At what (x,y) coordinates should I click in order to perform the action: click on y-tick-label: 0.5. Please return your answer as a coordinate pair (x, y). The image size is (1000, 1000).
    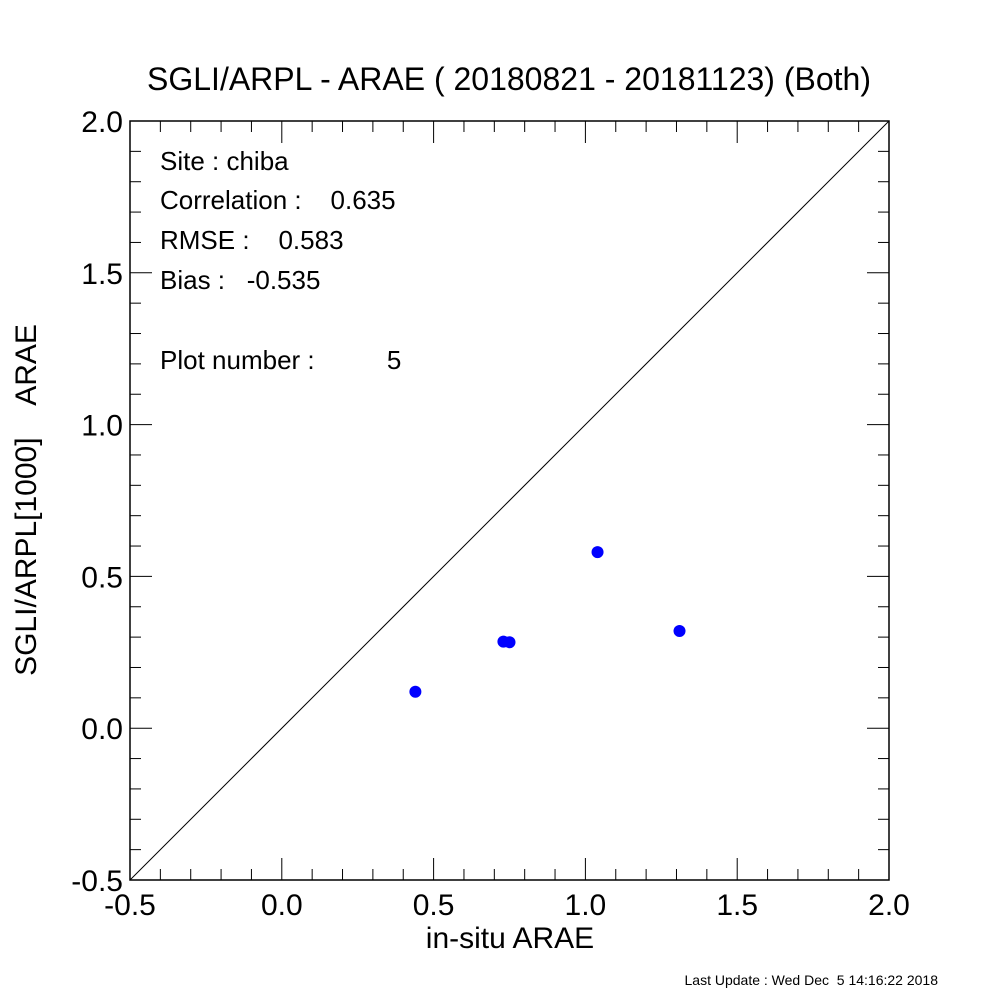
    Looking at the image, I should click on (102, 577).